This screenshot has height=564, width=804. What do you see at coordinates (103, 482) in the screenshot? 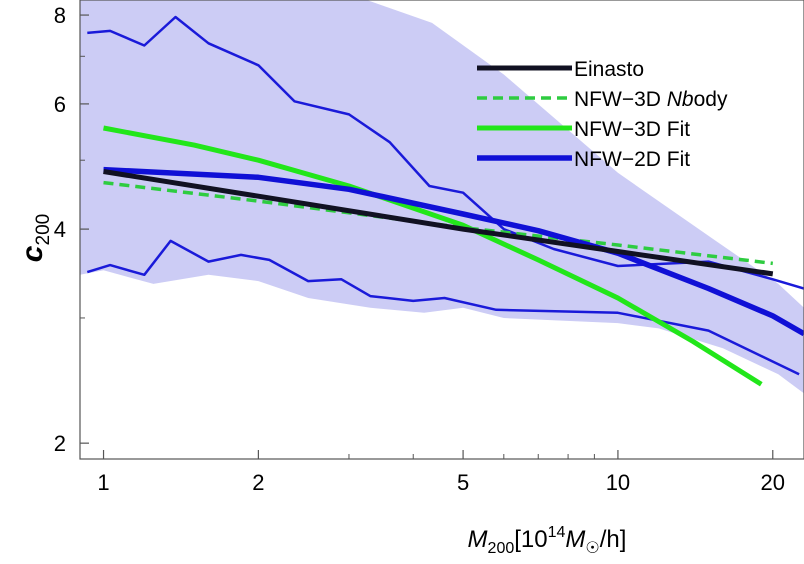
I see `x-tick-label: 1` at bounding box center [103, 482].